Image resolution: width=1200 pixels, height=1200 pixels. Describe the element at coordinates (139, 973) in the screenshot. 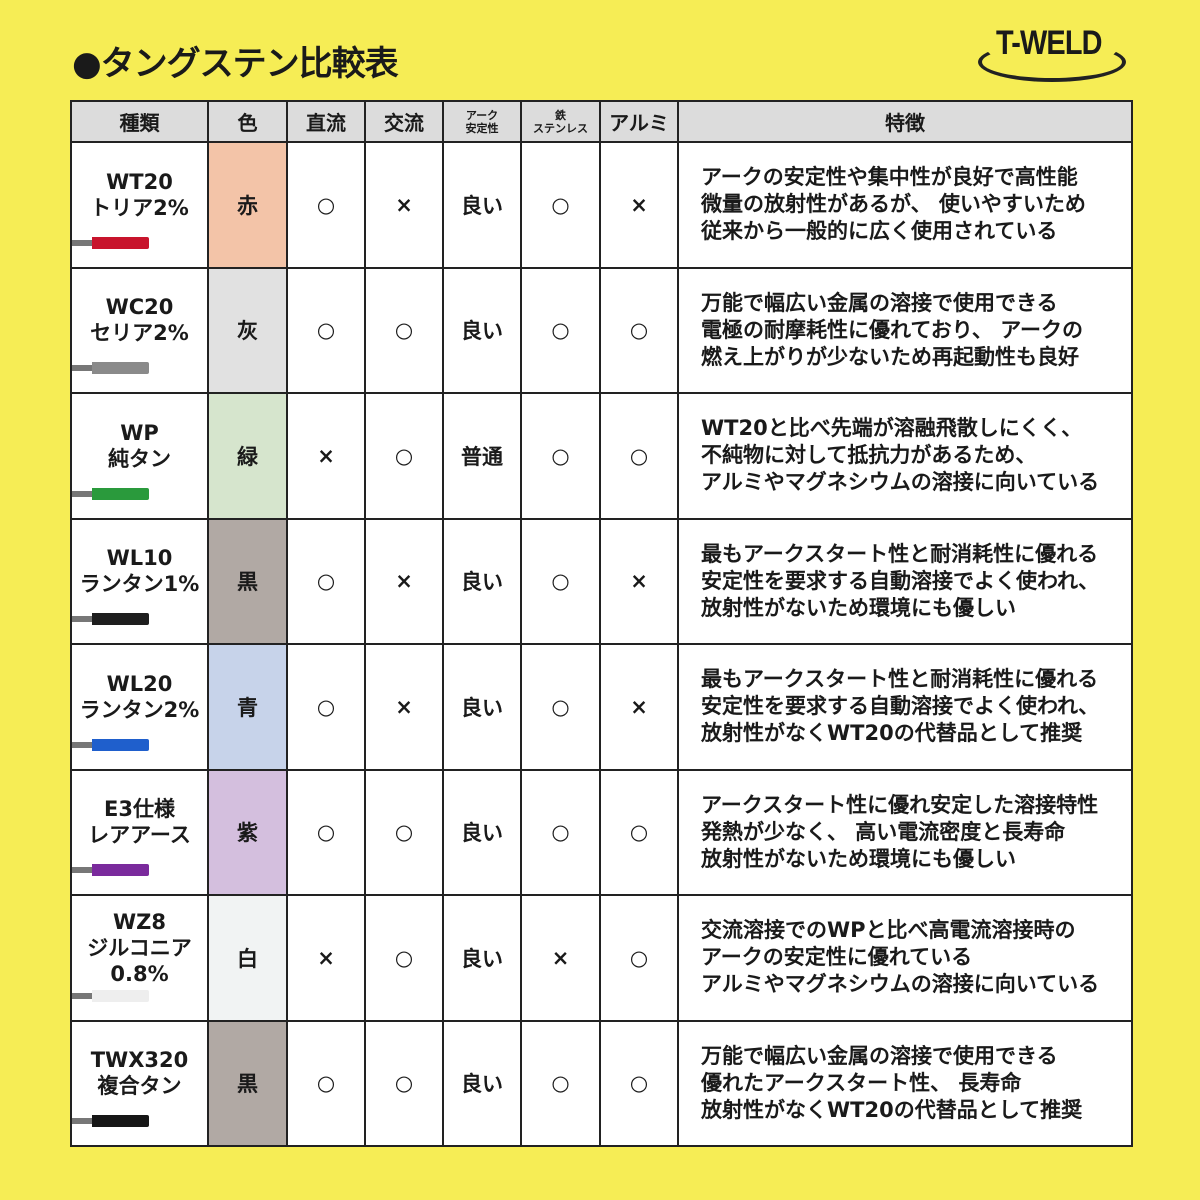

I see `type-line: 0.8%` at that location.